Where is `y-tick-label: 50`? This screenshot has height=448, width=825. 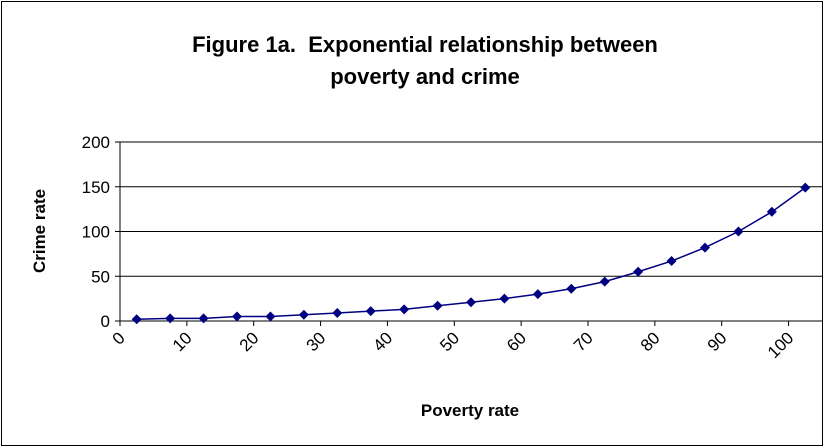
y-tick-label: 50 is located at coordinates (100, 276).